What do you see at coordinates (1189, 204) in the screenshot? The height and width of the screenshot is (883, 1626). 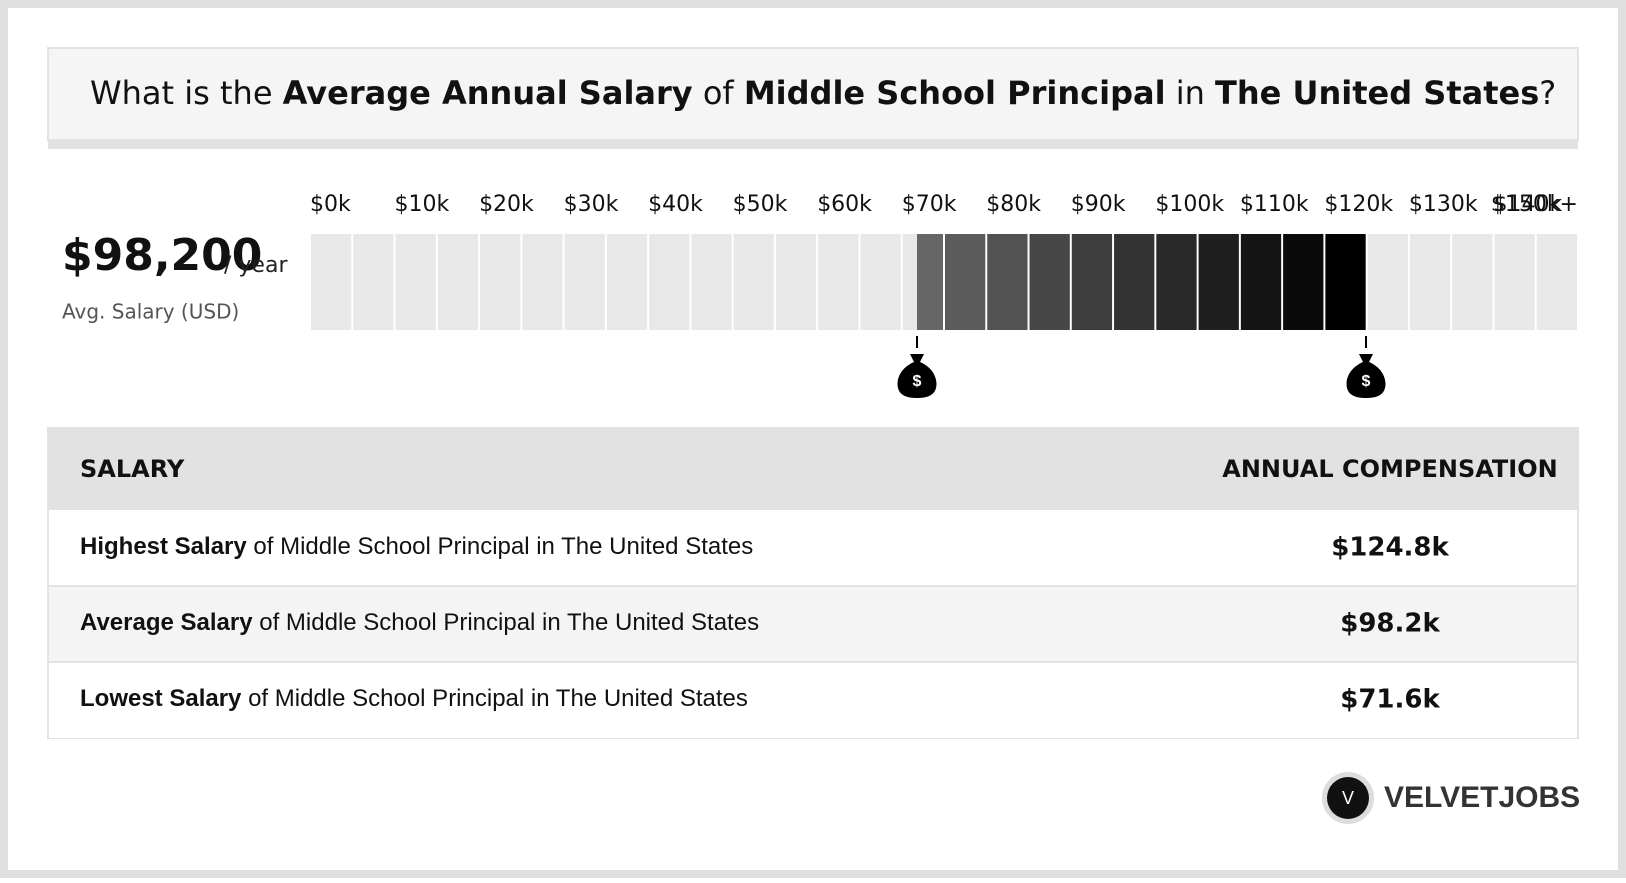 I see `scale-label: $100k` at bounding box center [1189, 204].